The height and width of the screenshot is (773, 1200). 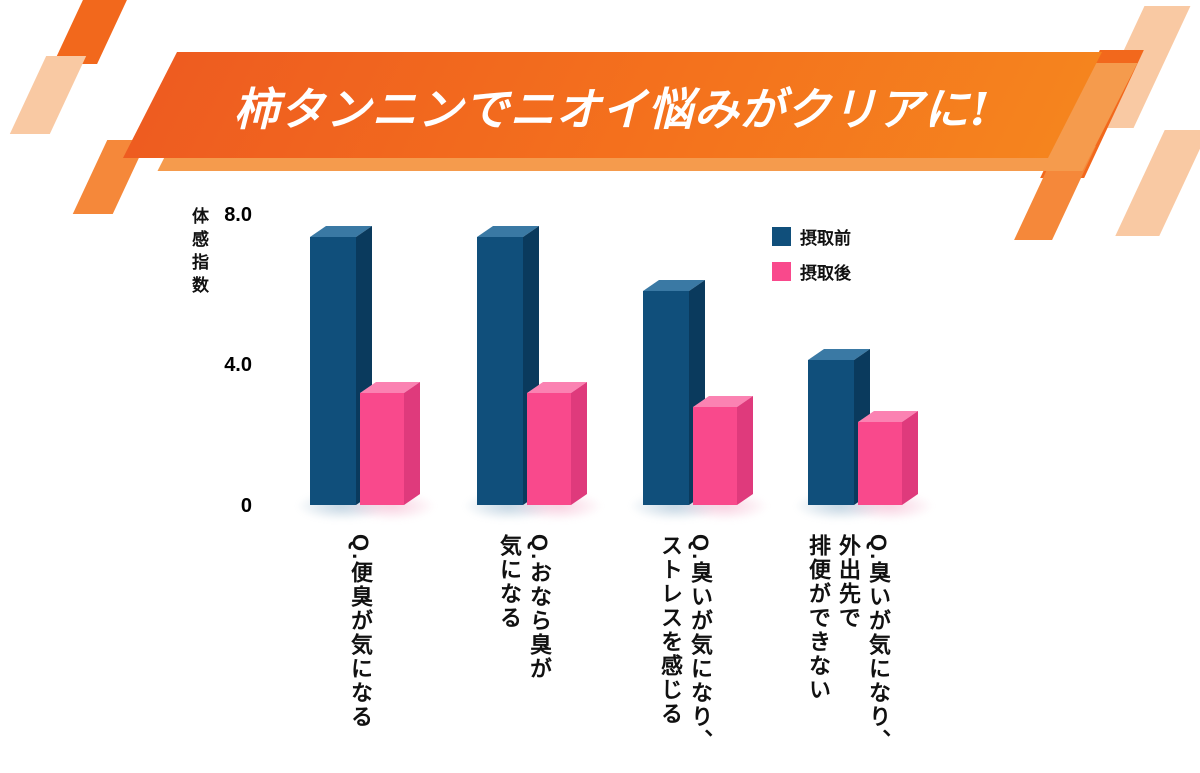 I want to click on legend-swatch-before, so click(x=781, y=236).